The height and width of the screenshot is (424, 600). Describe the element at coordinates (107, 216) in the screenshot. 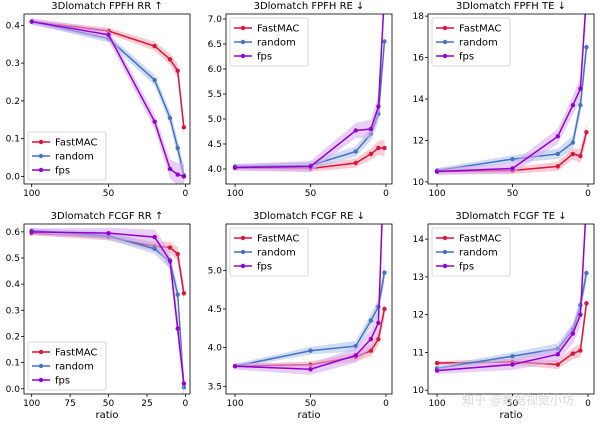

I see `chart-title: 3Dlomatch FCGF RR ↑` at that location.